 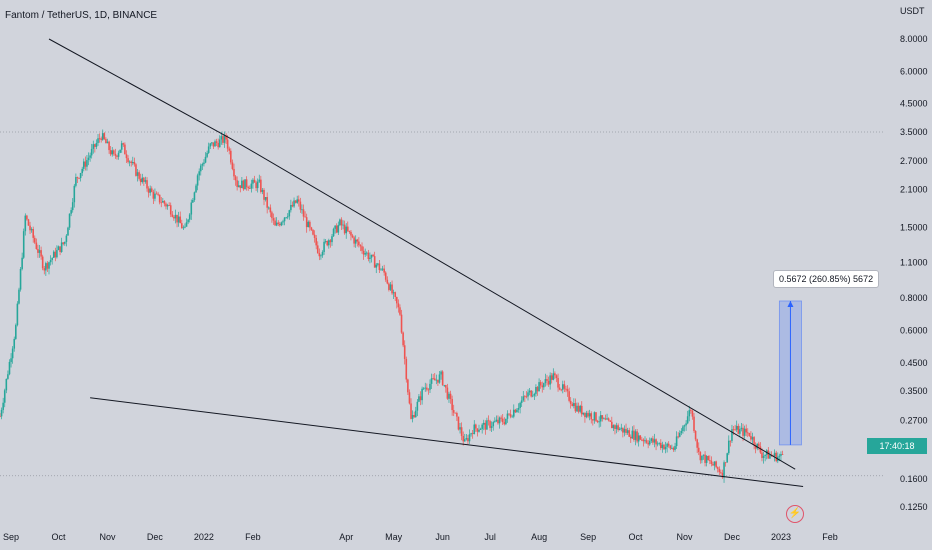 I want to click on x-tick-label: 2023, so click(x=781, y=537).